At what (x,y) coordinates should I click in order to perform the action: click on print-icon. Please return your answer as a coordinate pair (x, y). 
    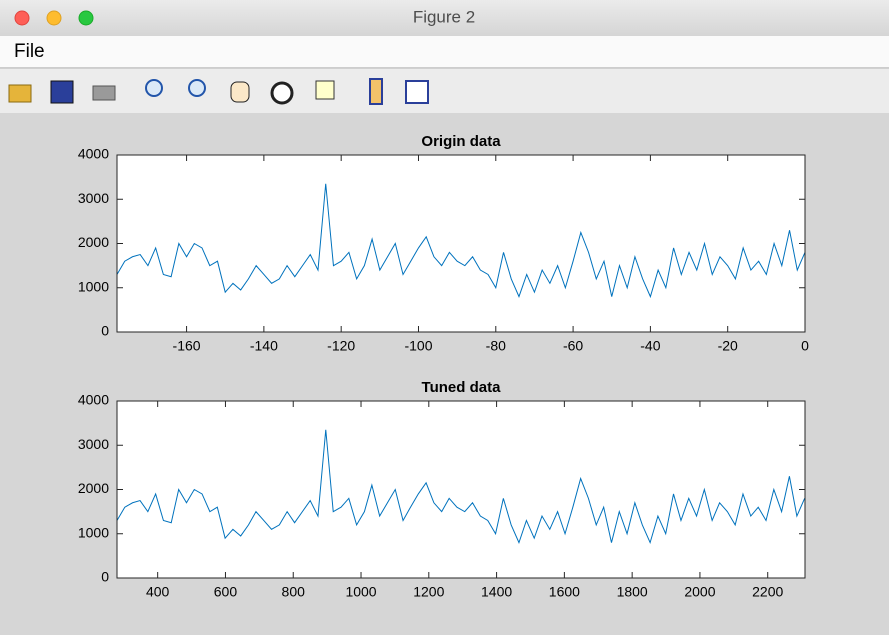
    Looking at the image, I should click on (104, 93).